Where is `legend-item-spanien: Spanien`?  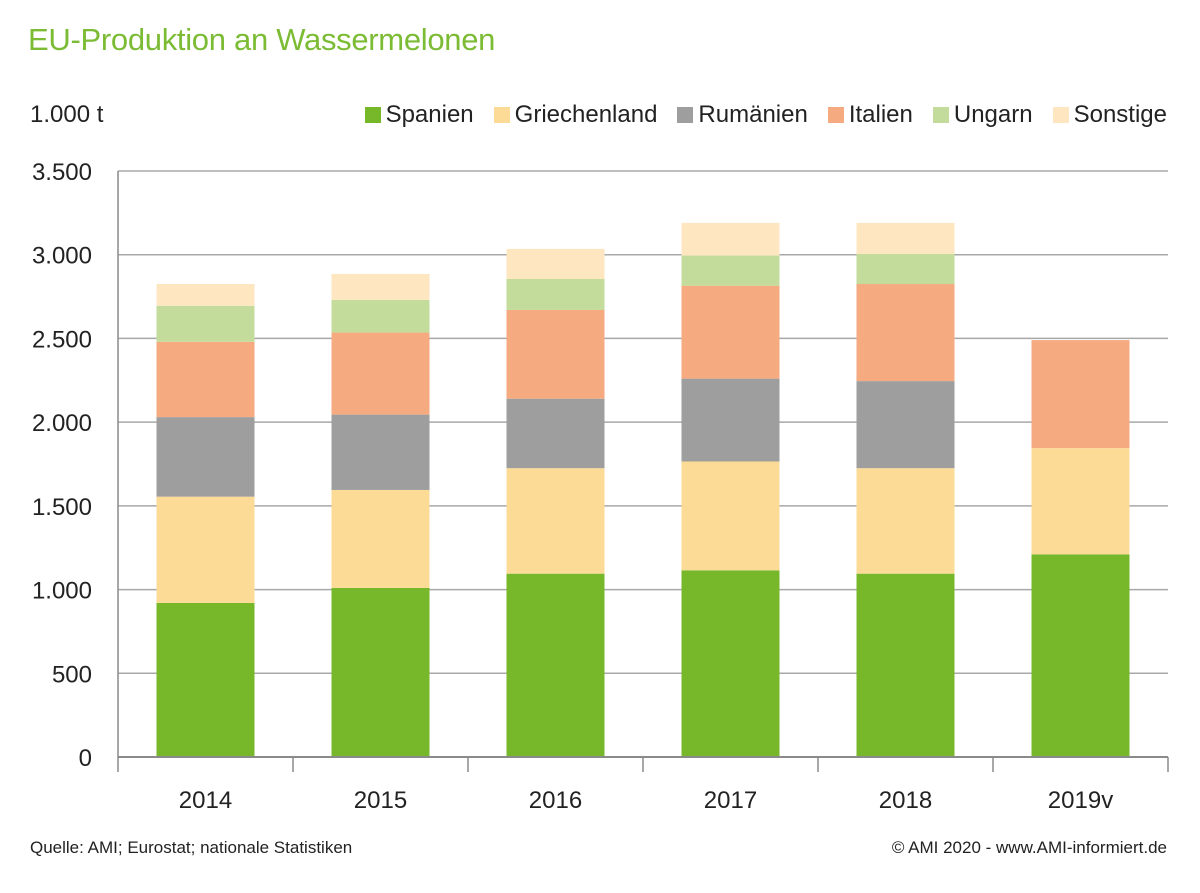 legend-item-spanien: Spanien is located at coordinates (419, 115).